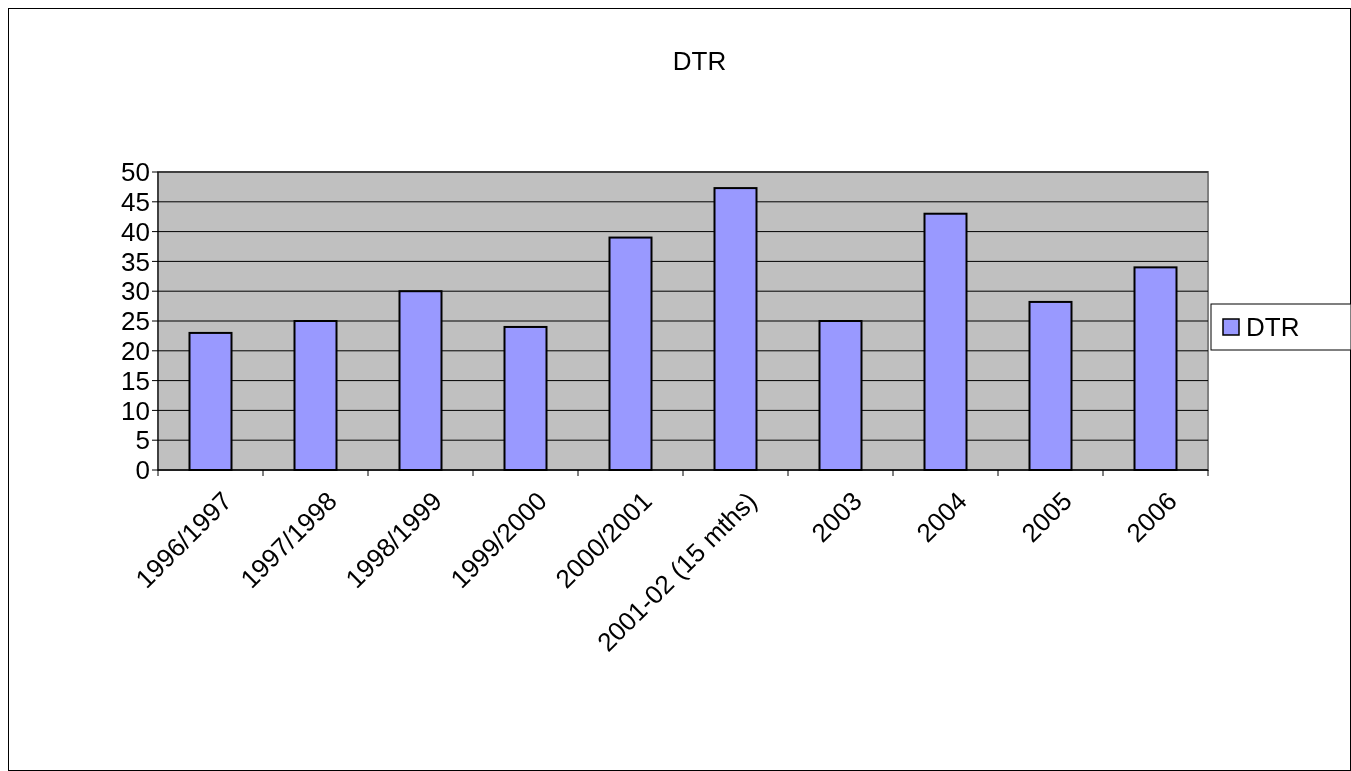 The width and height of the screenshot is (1351, 771). I want to click on y-tick-label: 50, so click(135, 172).